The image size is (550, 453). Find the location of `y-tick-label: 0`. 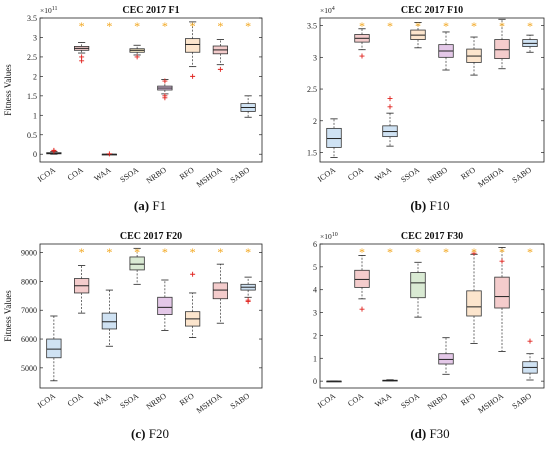

y-tick-label: 0 is located at coordinates (315, 381).